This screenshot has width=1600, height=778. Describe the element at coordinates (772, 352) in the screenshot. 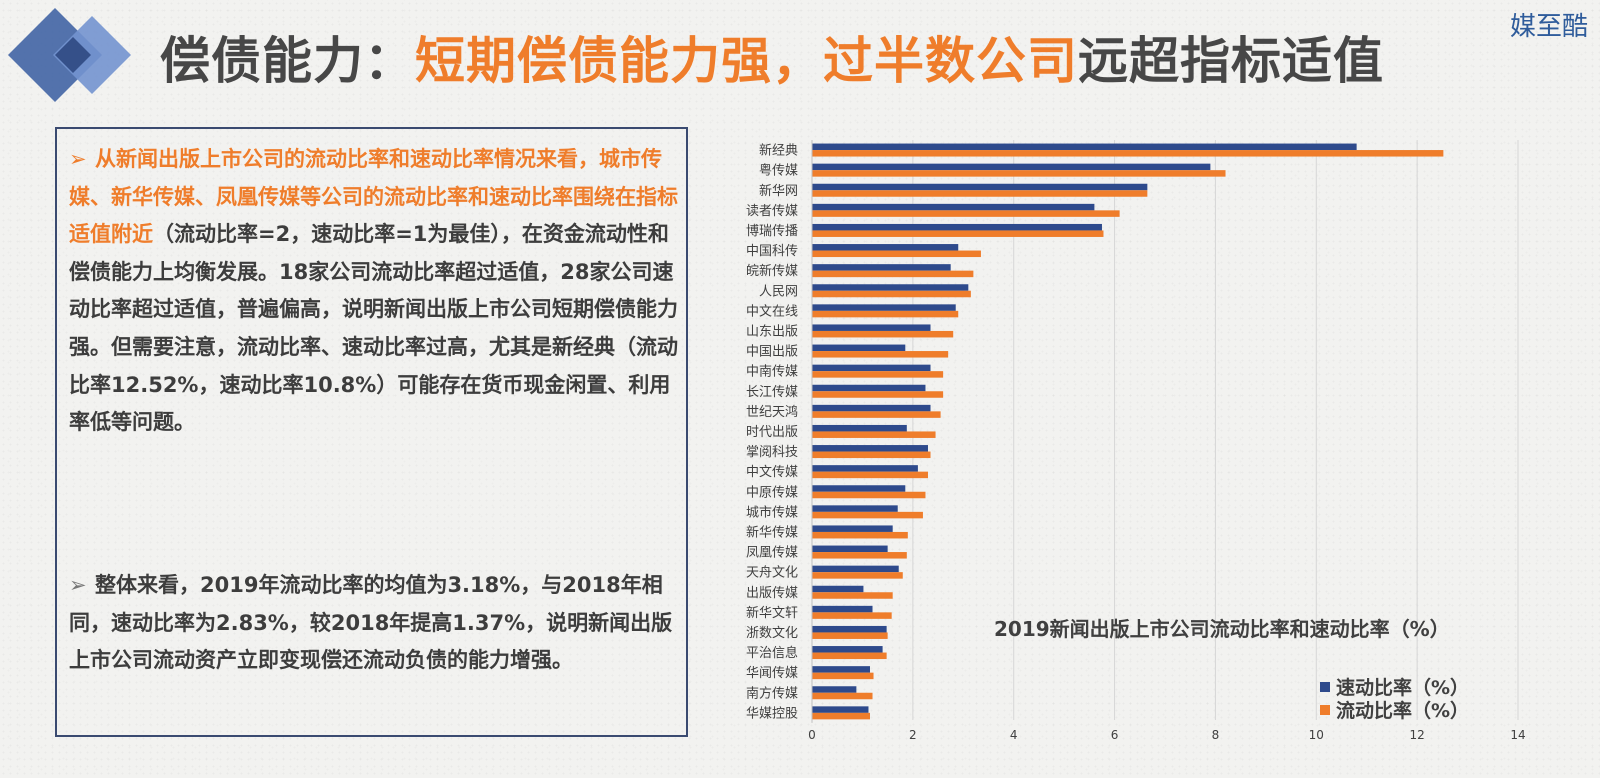

I see `category-label: 中国出版` at that location.